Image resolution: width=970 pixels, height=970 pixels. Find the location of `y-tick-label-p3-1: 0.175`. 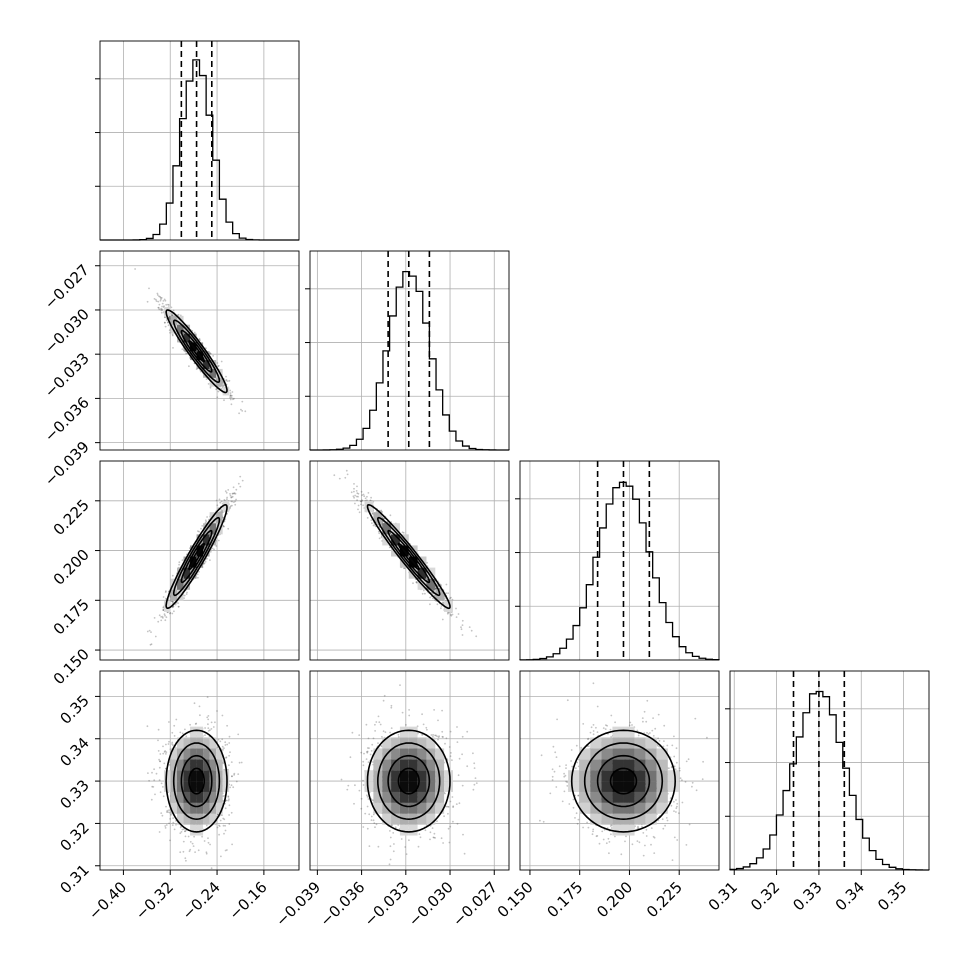

y-tick-label-p3-1: 0.175 is located at coordinates (71, 616).